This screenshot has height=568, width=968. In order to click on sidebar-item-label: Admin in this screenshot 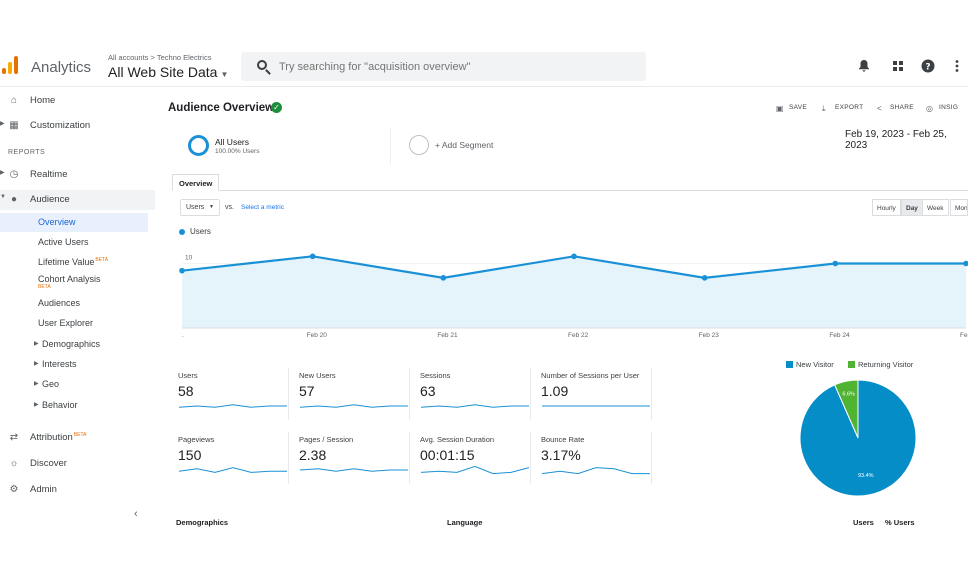, I will do `click(43, 489)`.